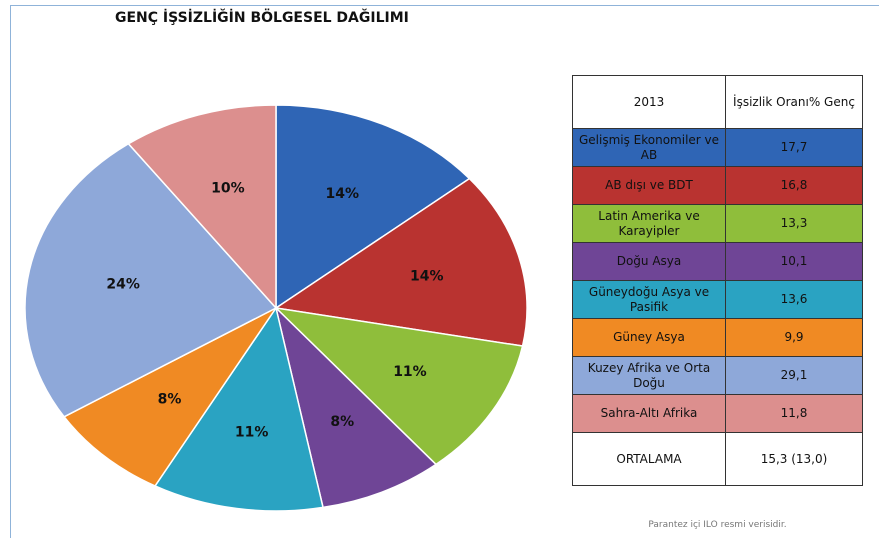 This screenshot has width=879, height=538. I want to click on table-cell: 10,1, so click(794, 261).